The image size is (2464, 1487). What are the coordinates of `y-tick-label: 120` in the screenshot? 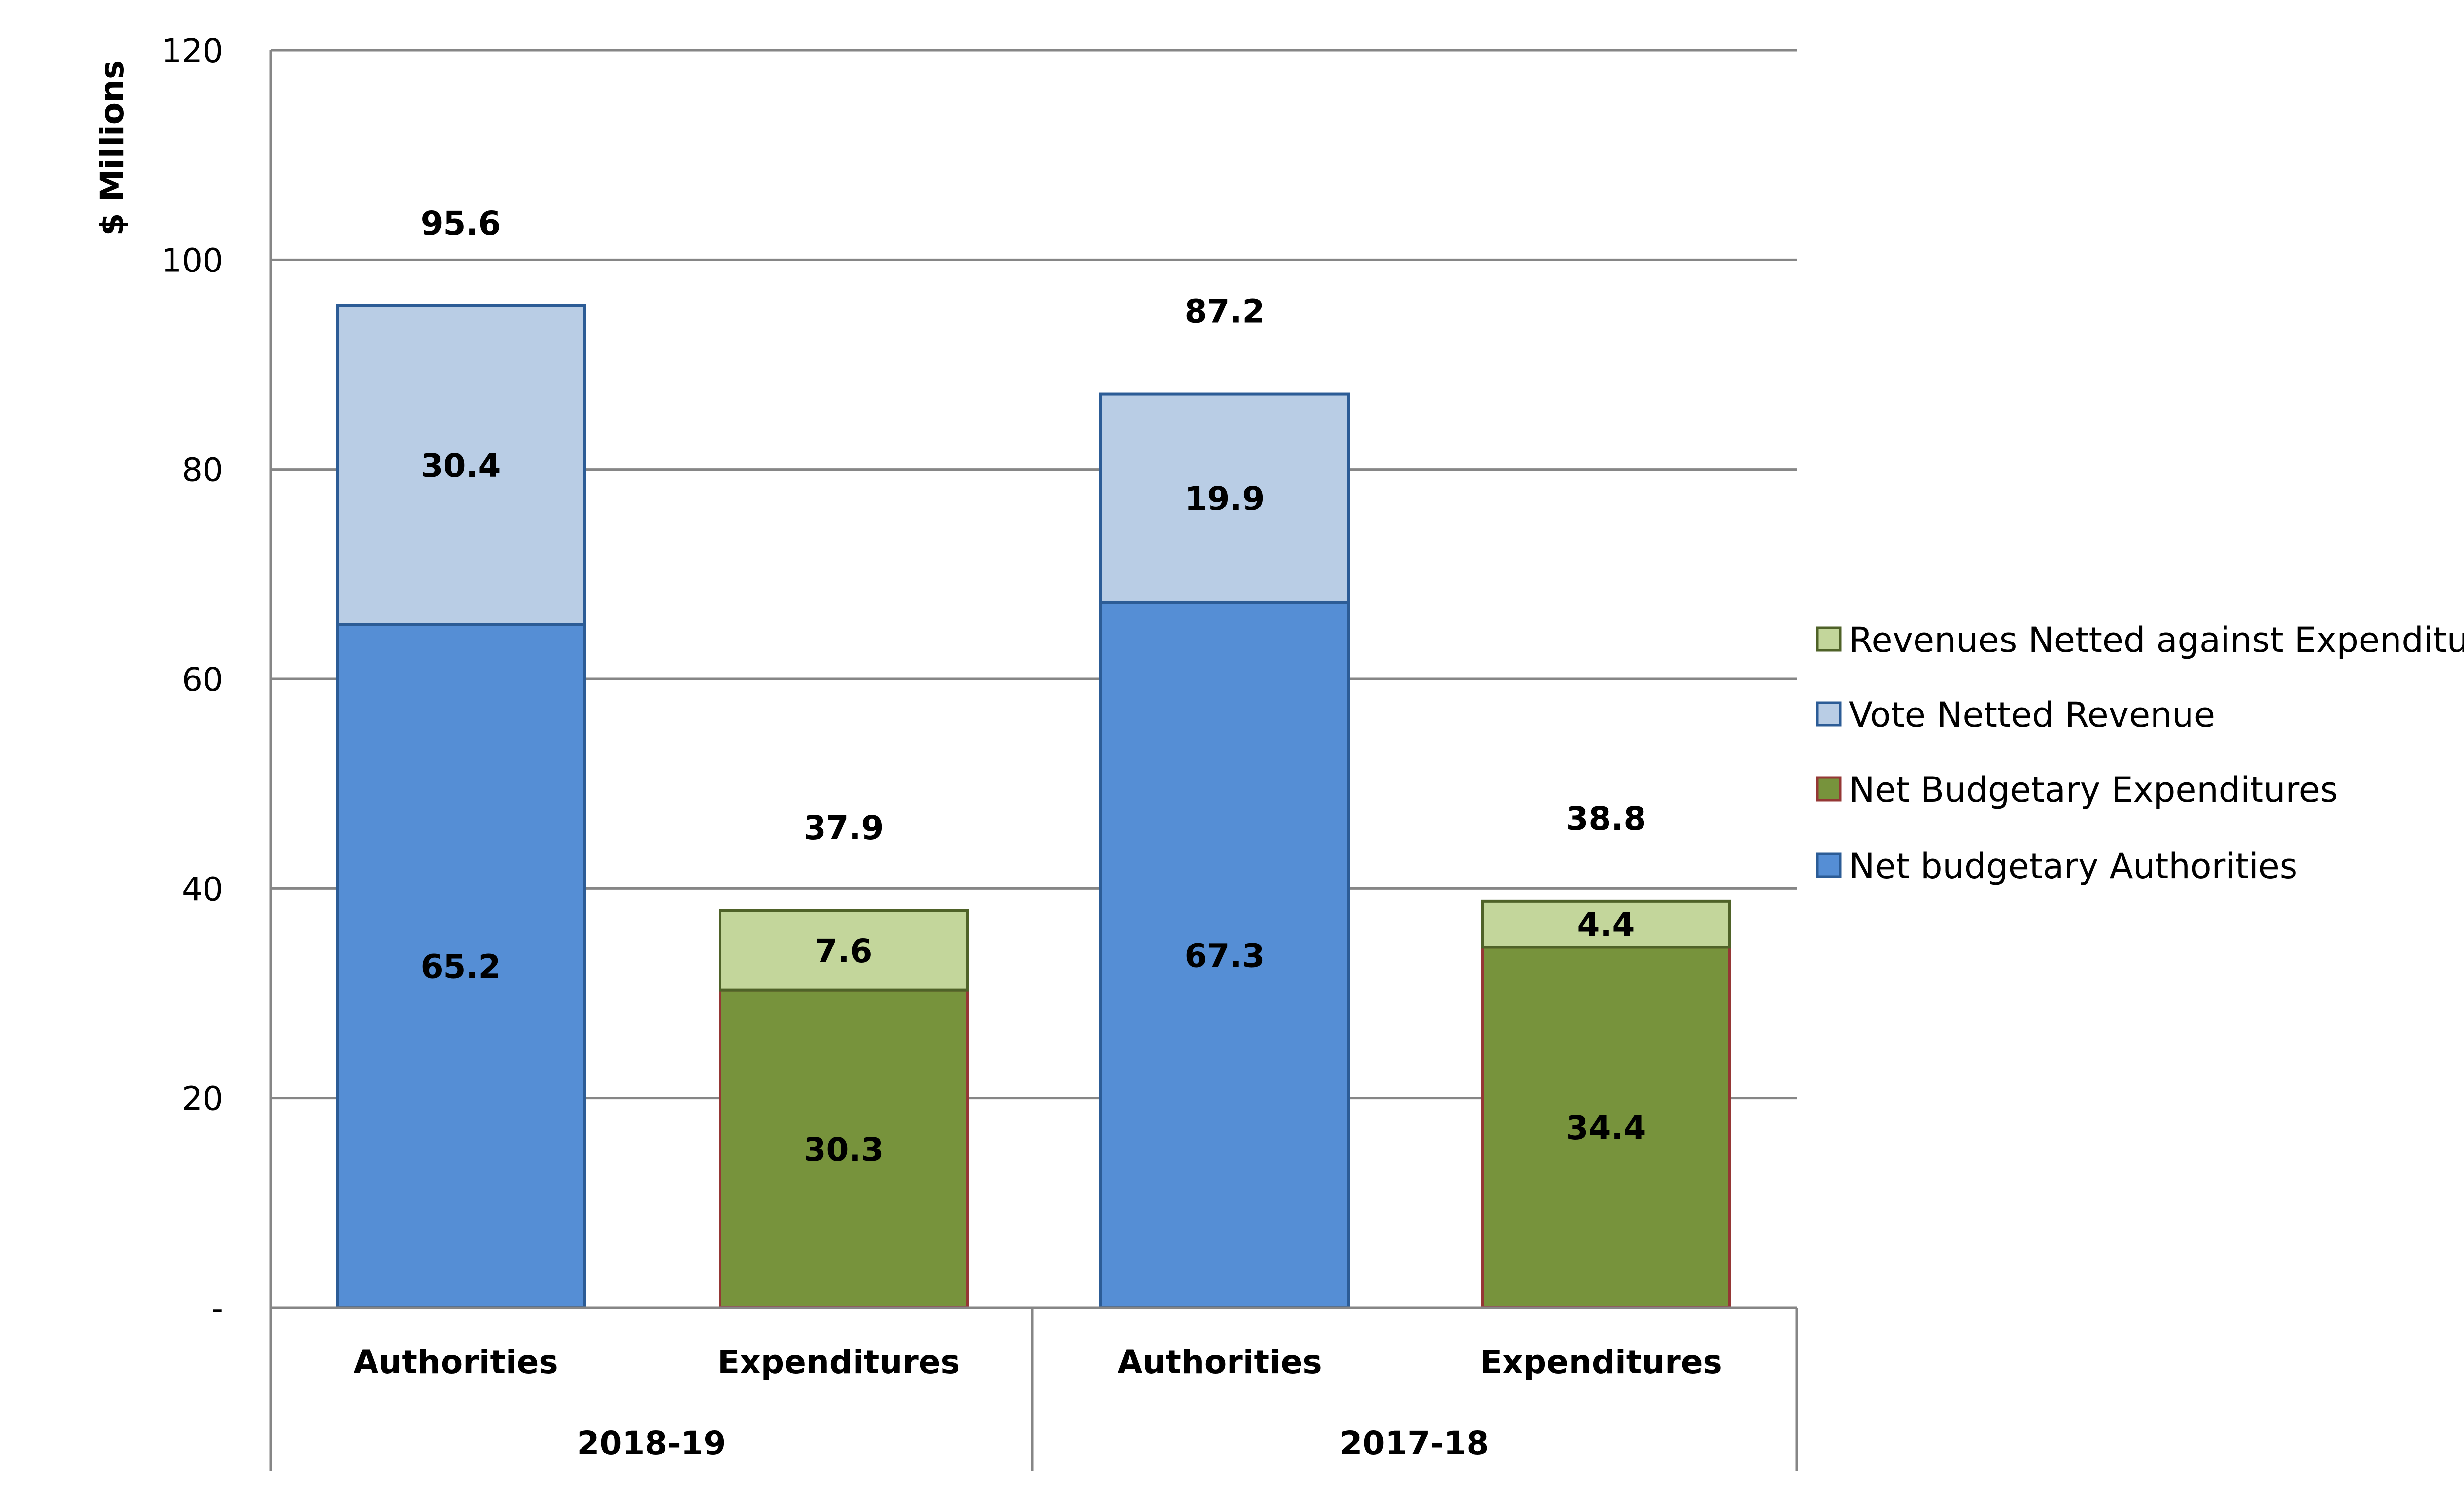 It's located at (192, 51).